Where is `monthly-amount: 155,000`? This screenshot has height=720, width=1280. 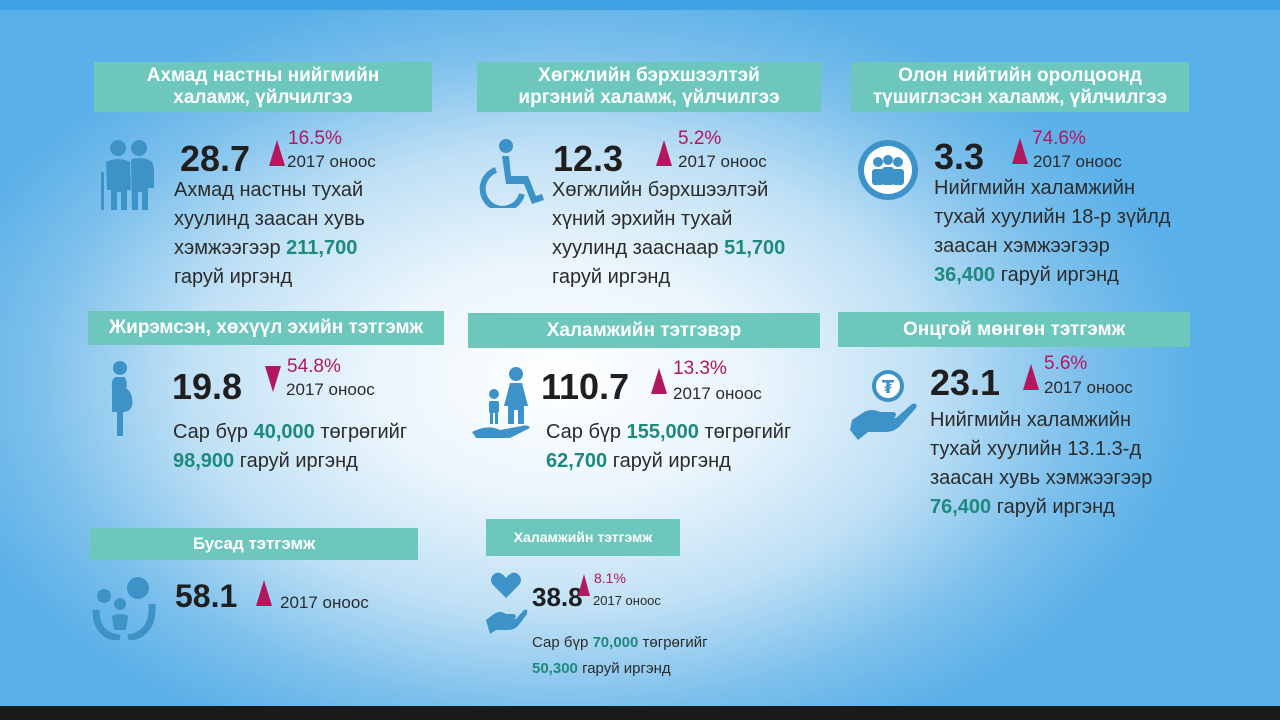
monthly-amount: 155,000 is located at coordinates (662, 432).